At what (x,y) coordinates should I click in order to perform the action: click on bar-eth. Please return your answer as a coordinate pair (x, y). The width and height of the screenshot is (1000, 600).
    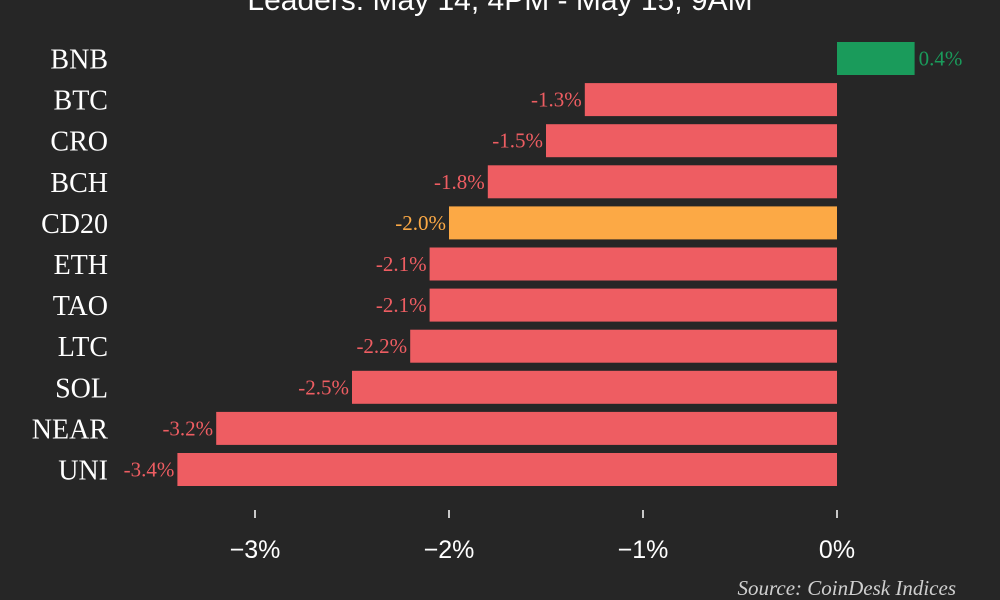
    Looking at the image, I should click on (633, 264).